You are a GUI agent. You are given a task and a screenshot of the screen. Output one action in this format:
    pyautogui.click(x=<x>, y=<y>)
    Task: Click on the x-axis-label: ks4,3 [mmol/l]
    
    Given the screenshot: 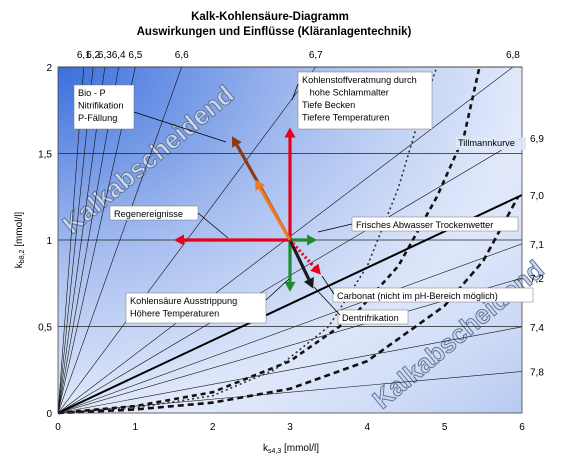 What is the action you would take?
    pyautogui.click(x=291, y=449)
    